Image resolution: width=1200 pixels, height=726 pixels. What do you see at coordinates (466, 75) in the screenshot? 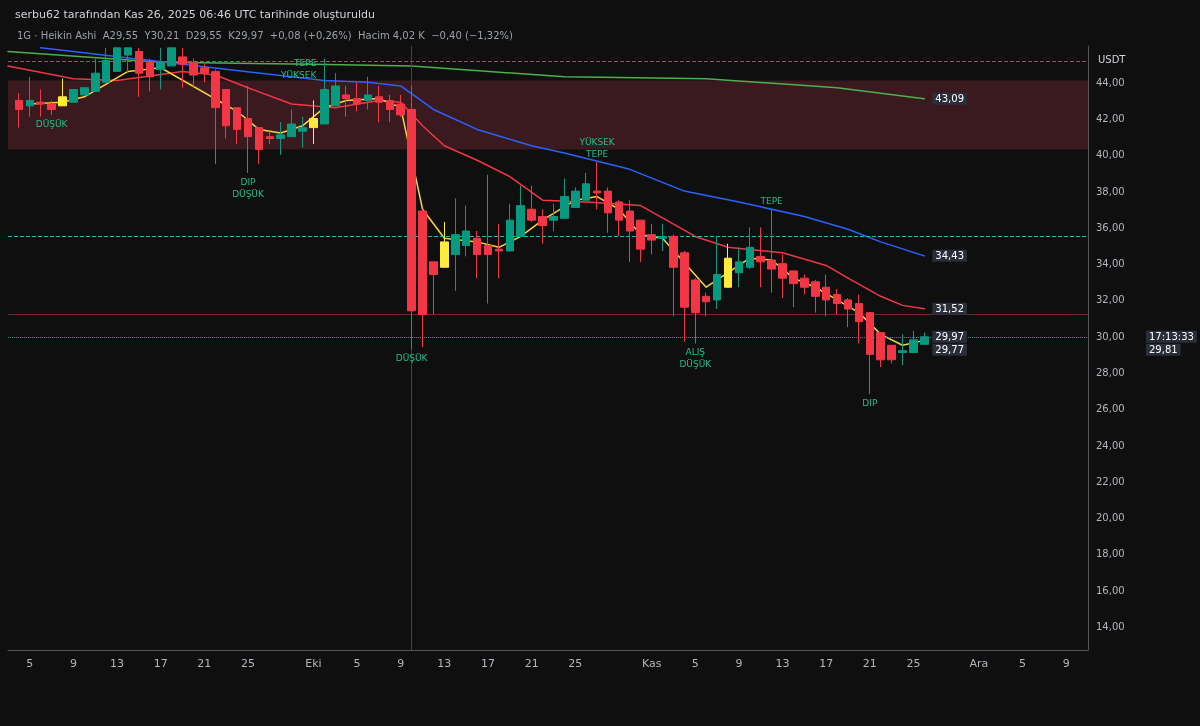
I see `line-series` at bounding box center [466, 75].